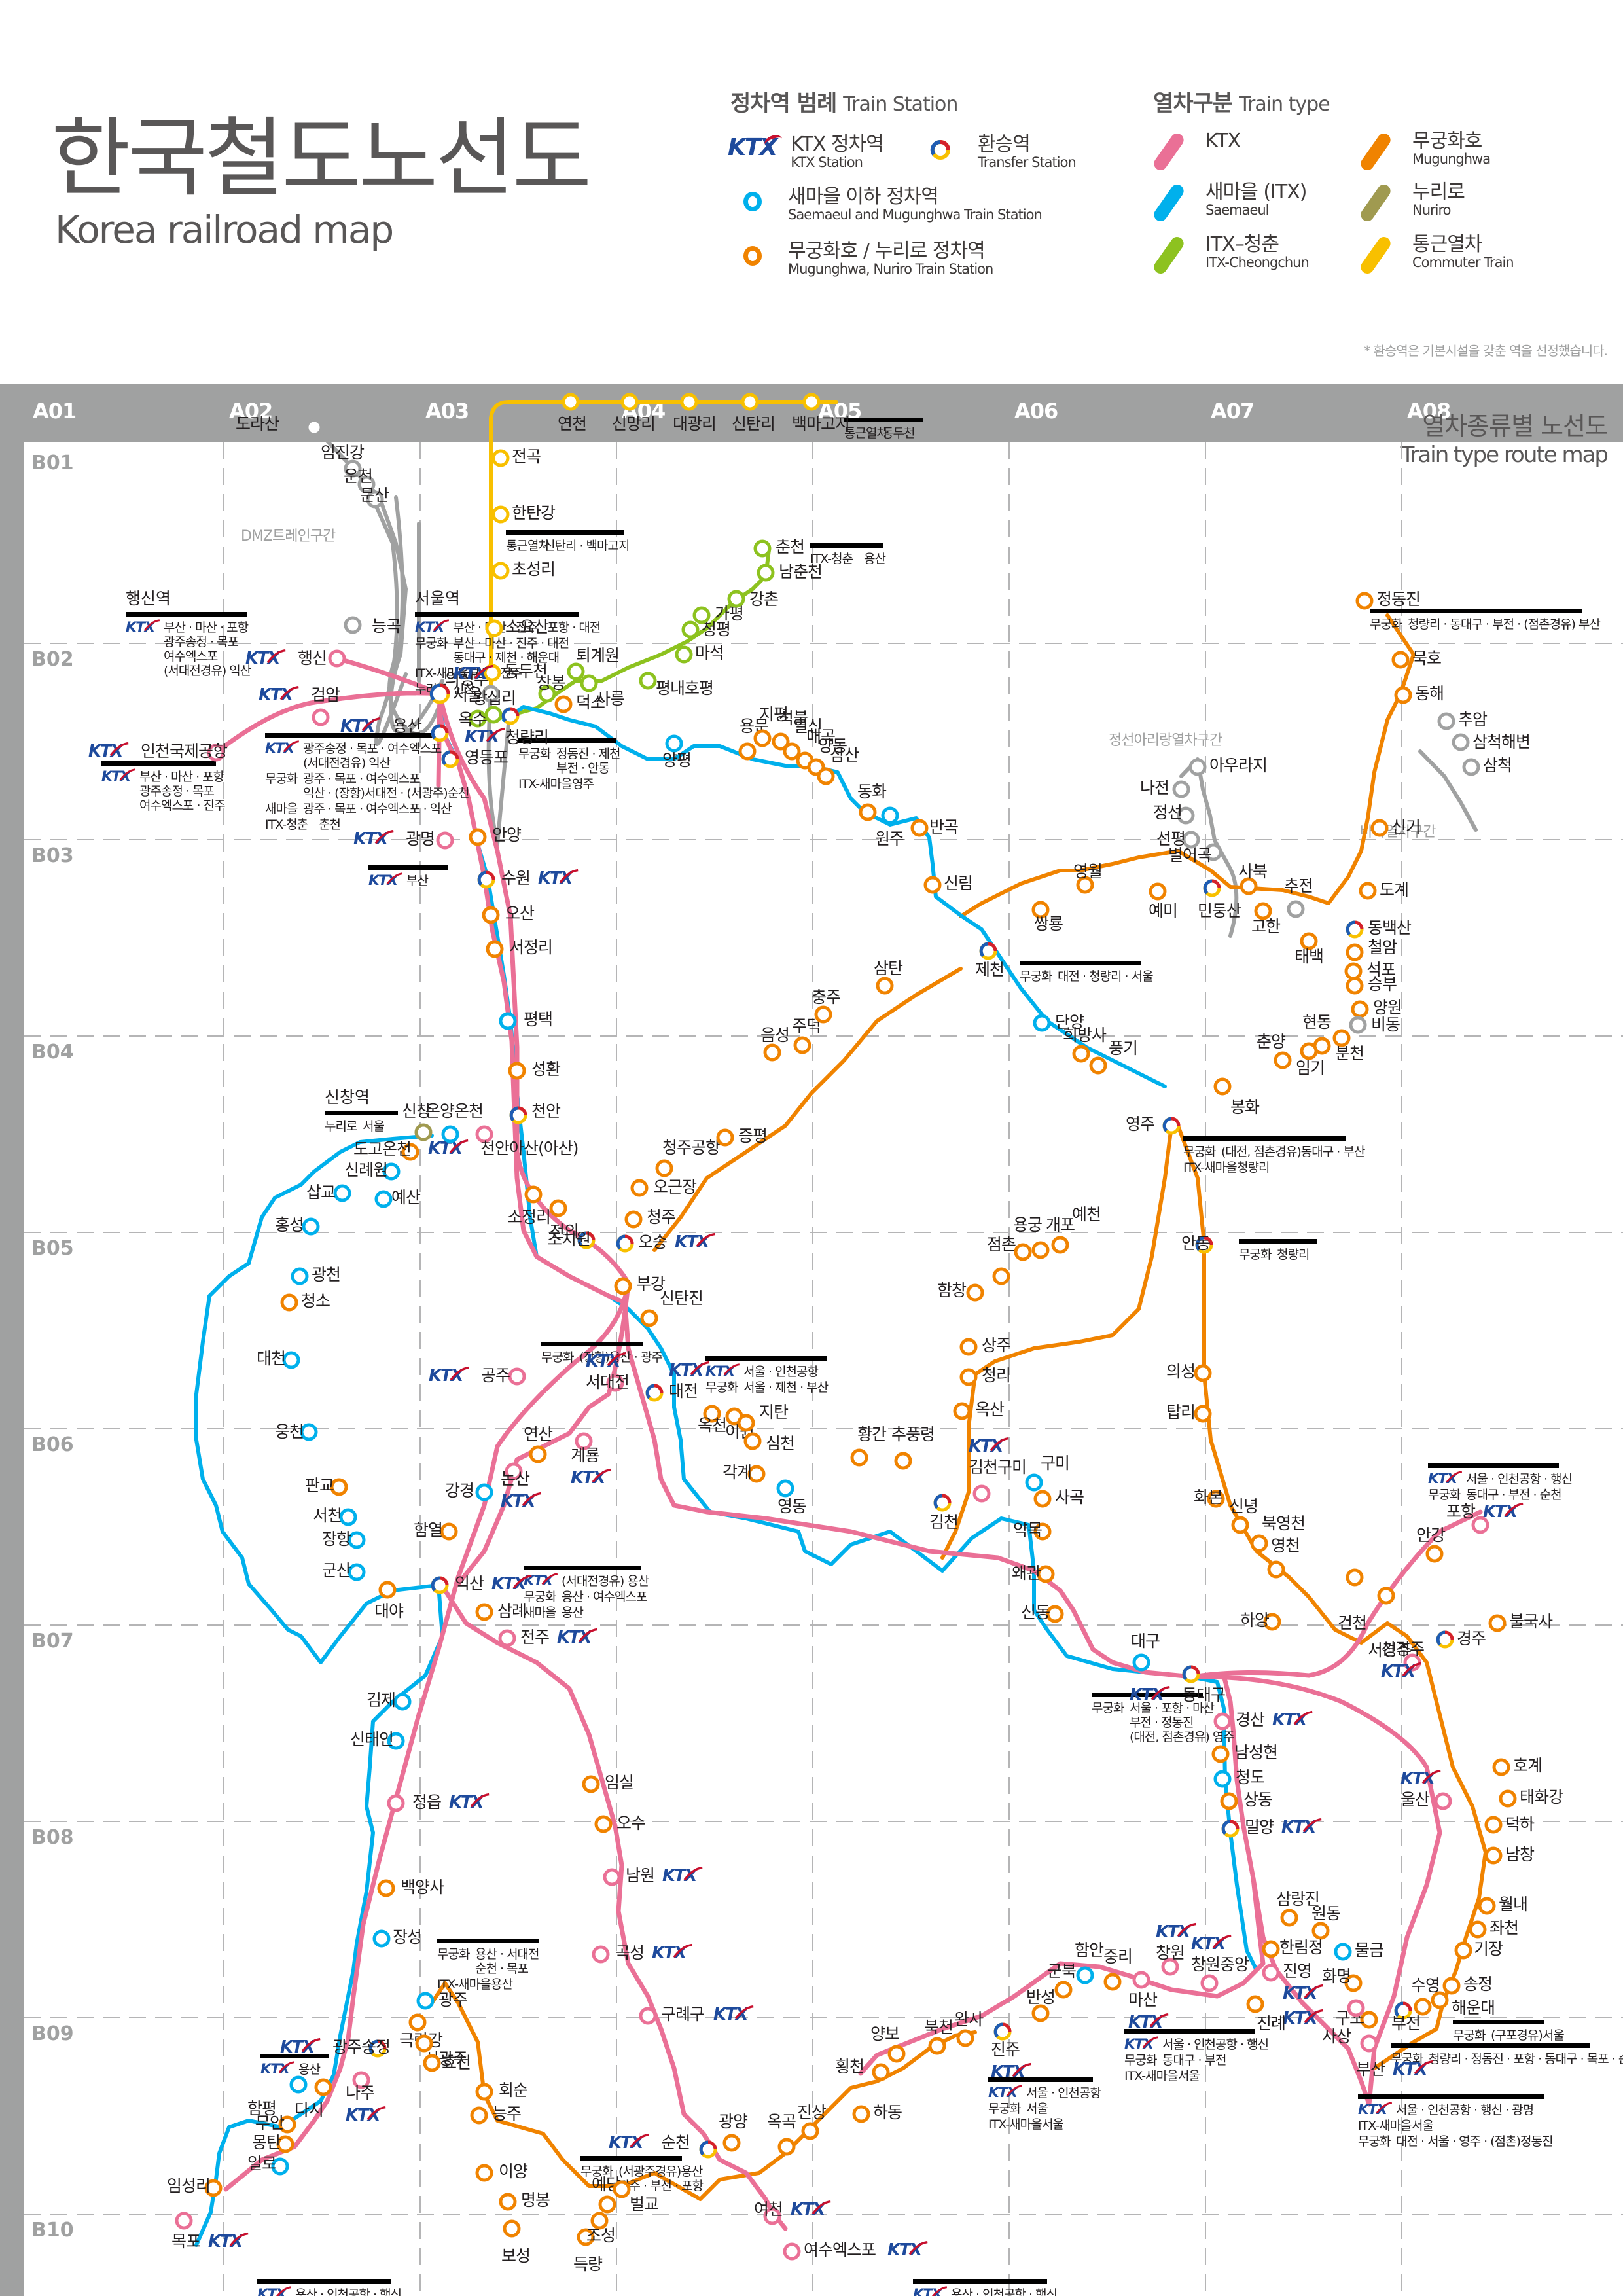 The width and height of the screenshot is (1623, 2296). I want to click on station: 용궁, so click(1028, 1238).